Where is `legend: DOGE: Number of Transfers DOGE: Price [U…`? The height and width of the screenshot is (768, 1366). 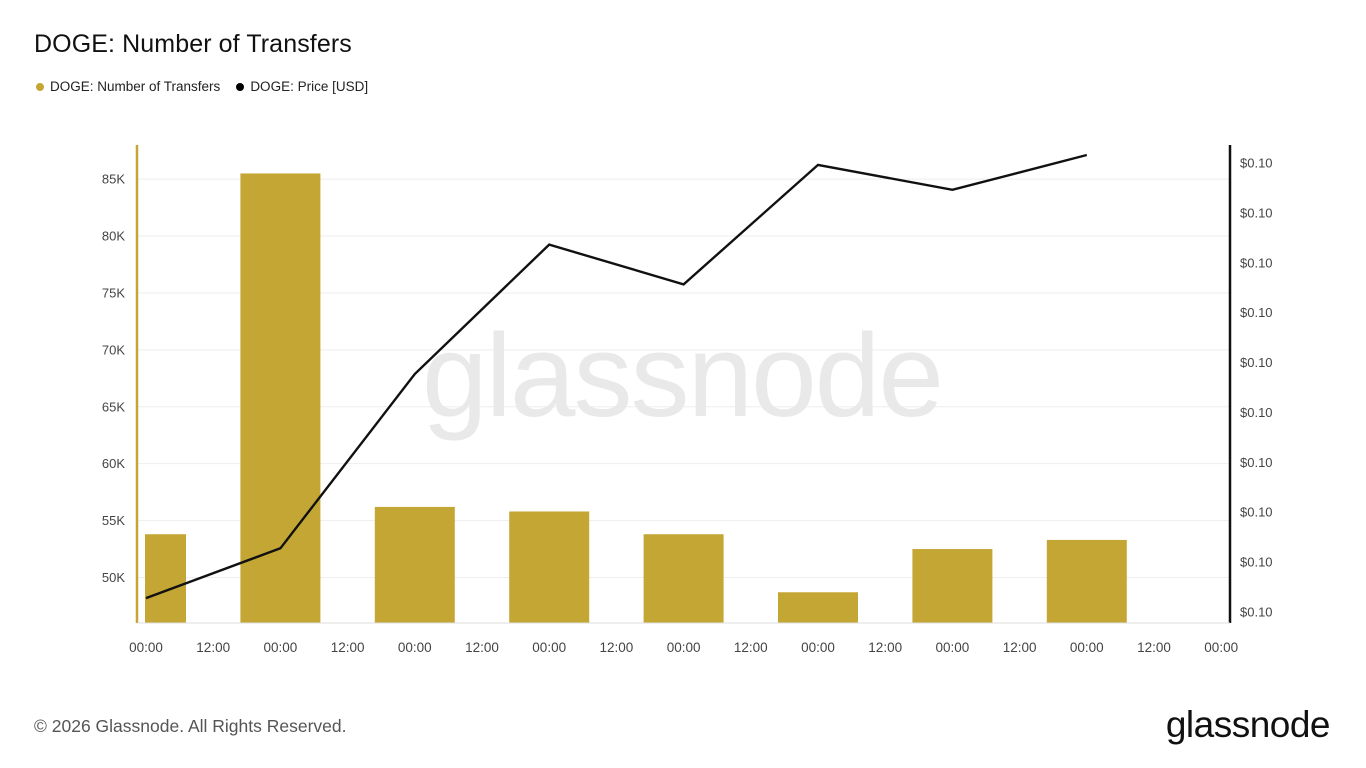
legend: DOGE: Number of Transfers DOGE: Price [U… is located at coordinates (202, 86).